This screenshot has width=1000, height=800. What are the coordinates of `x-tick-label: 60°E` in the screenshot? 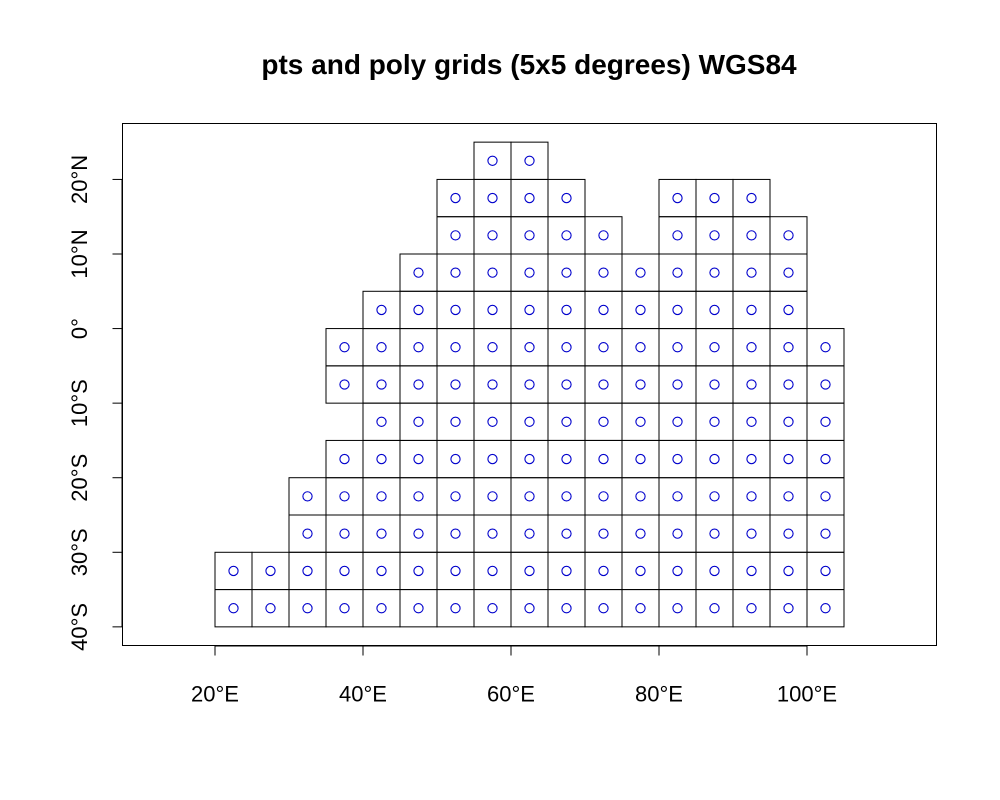 It's located at (511, 694).